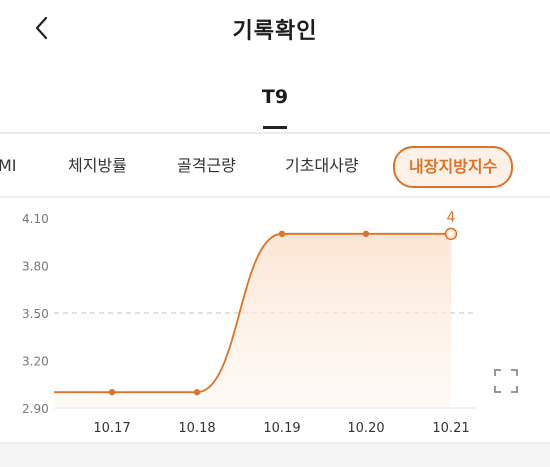 The width and height of the screenshot is (550, 467). Describe the element at coordinates (35, 409) in the screenshot. I see `y-tick-label: 2.90` at that location.